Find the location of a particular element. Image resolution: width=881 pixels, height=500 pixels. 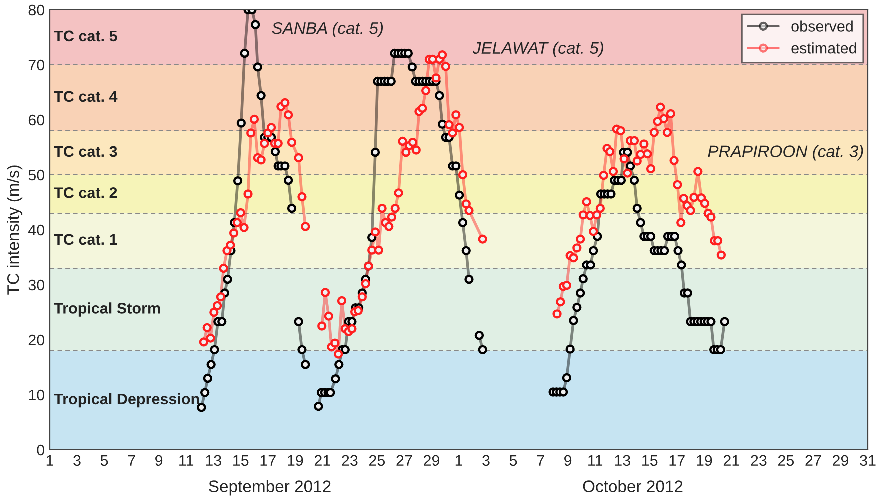

band-label: TC cat. 5 is located at coordinates (86, 36).